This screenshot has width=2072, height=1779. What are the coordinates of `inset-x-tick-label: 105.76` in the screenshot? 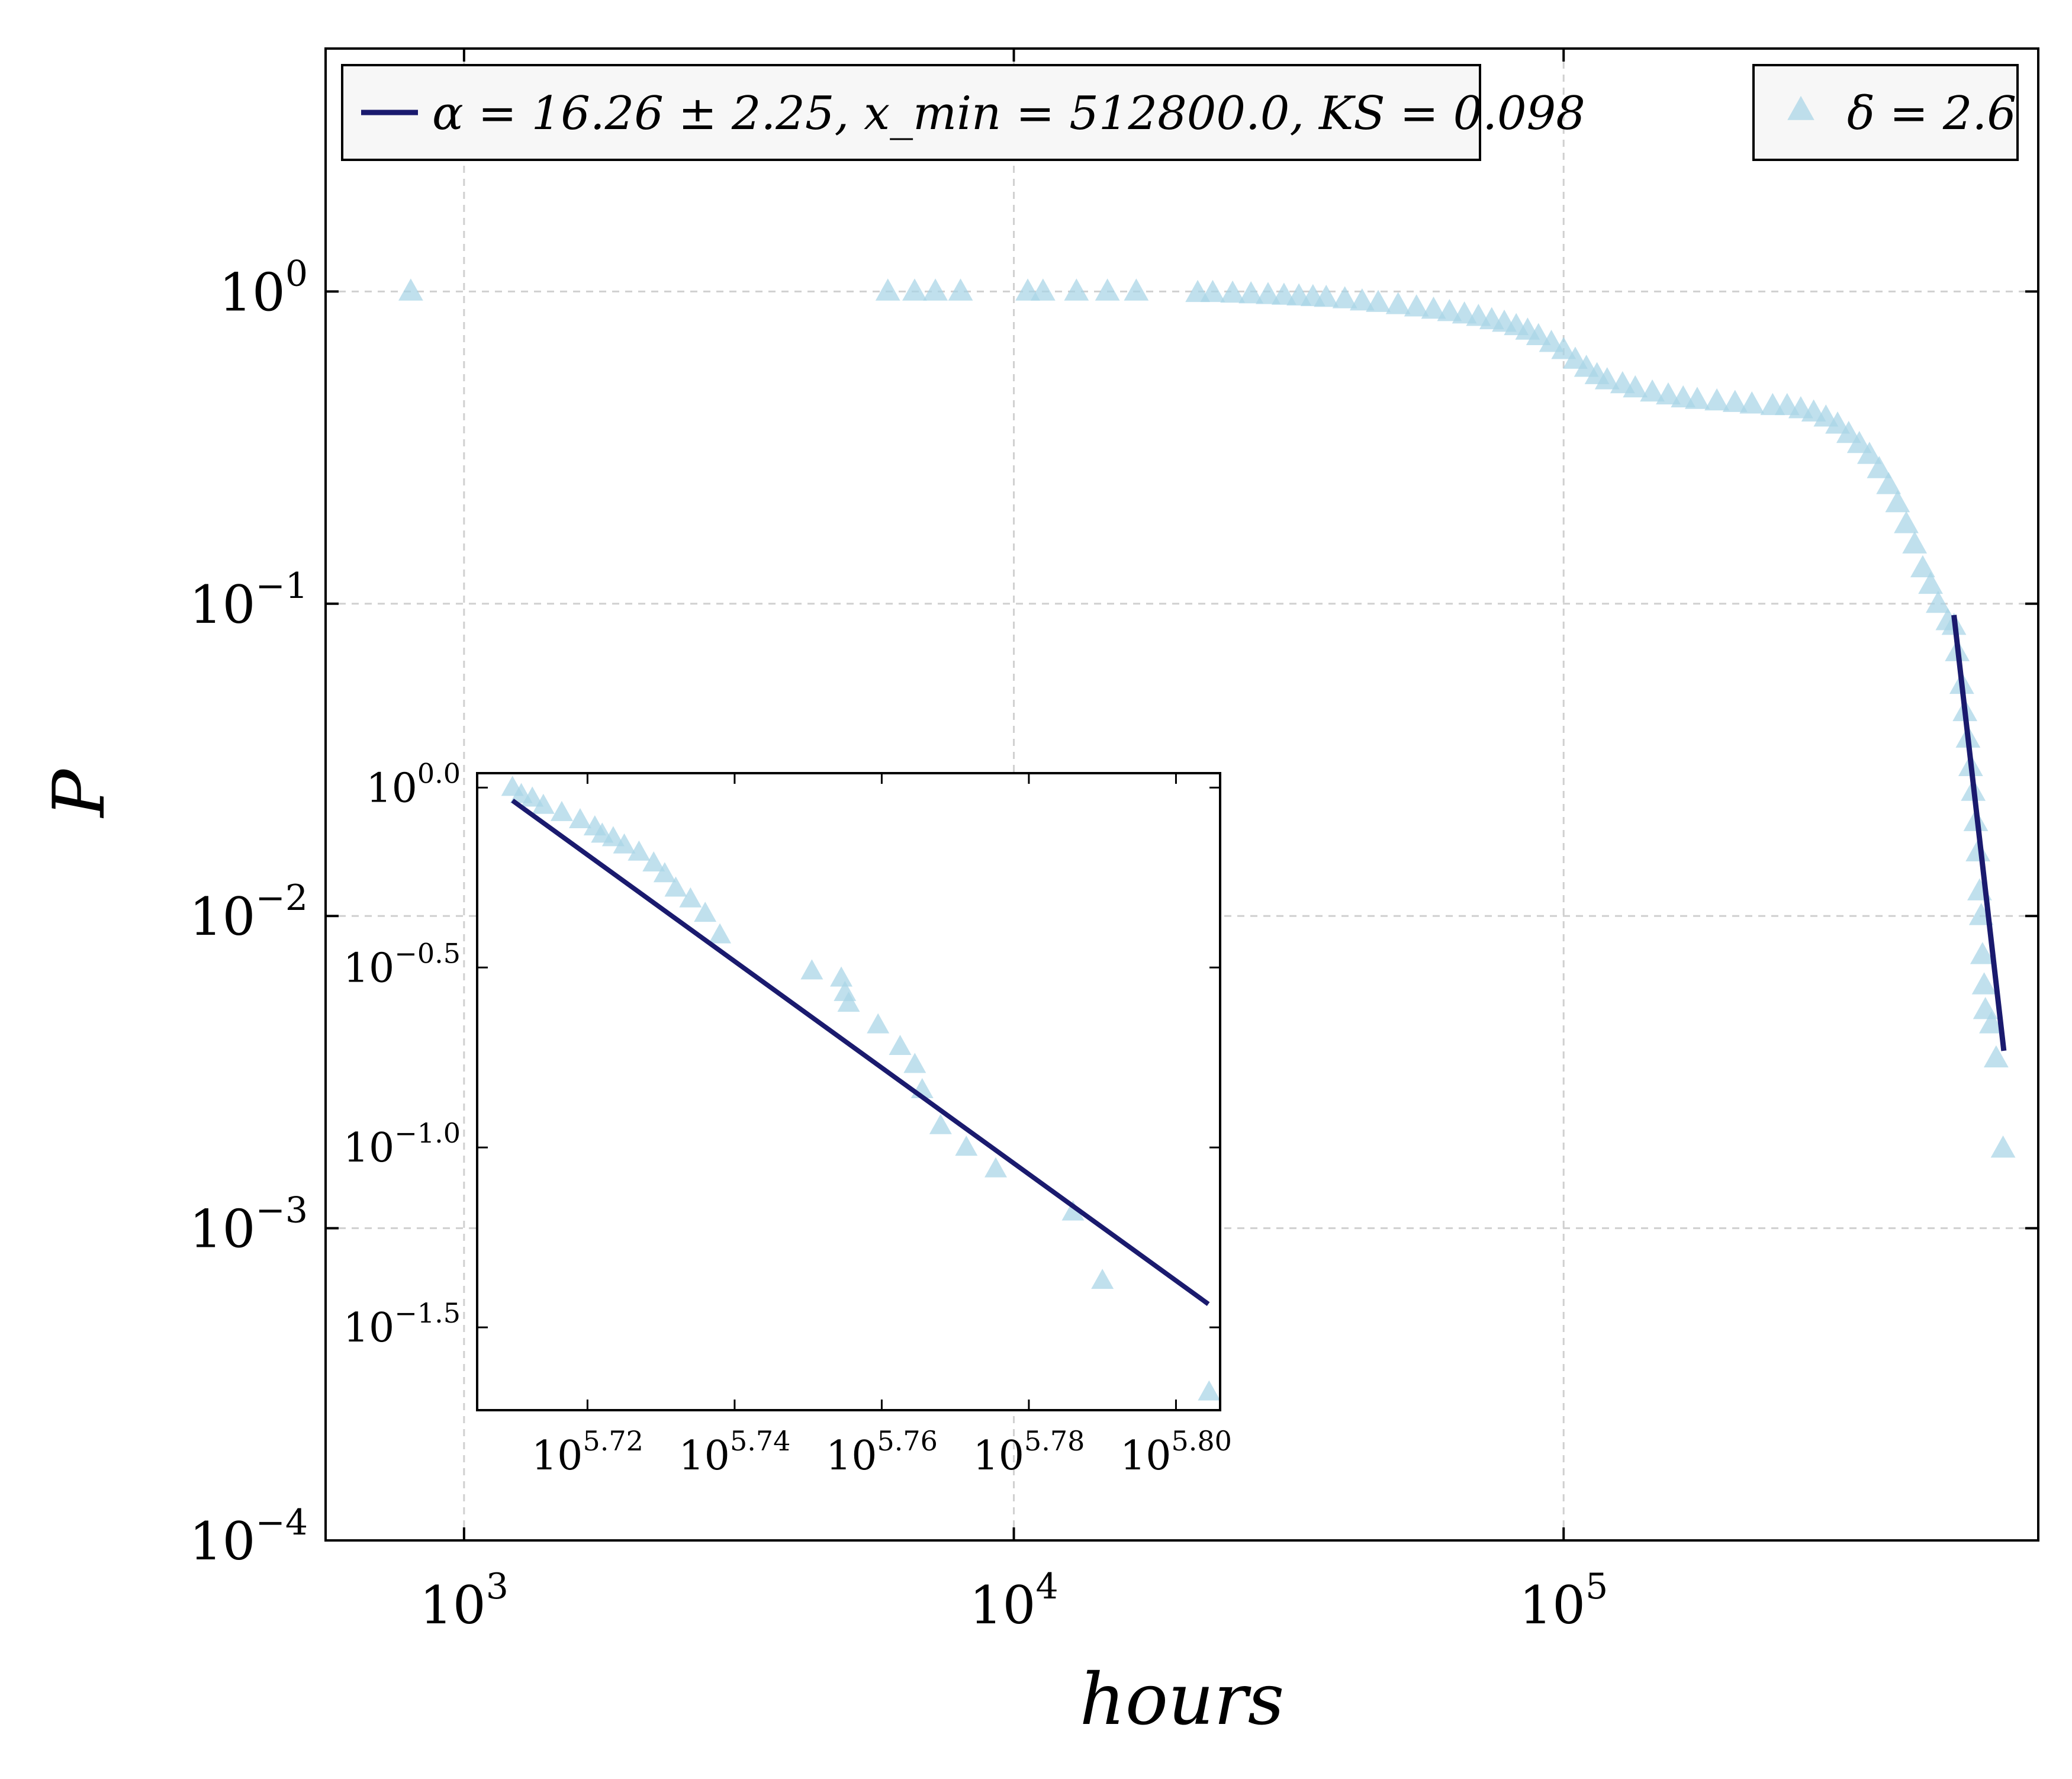 It's located at (882, 1452).